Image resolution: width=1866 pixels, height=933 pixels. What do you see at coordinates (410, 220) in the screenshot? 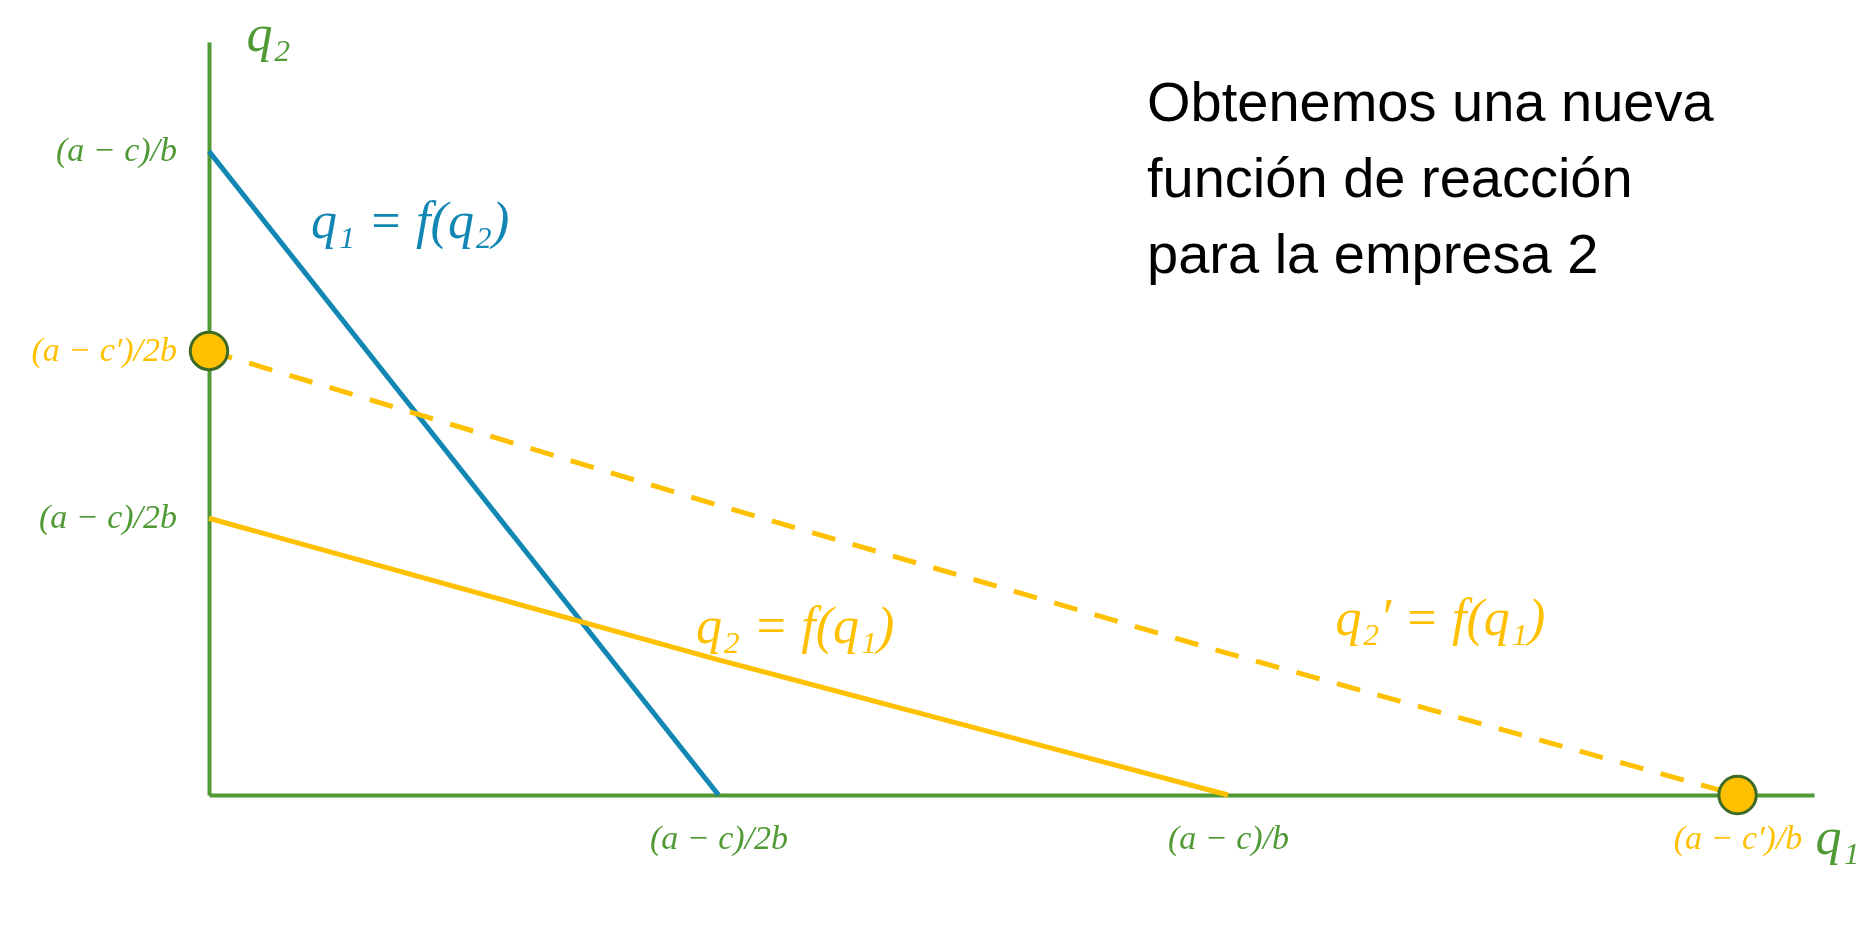
I see `series-label: q₁ = f(q₂)` at bounding box center [410, 220].